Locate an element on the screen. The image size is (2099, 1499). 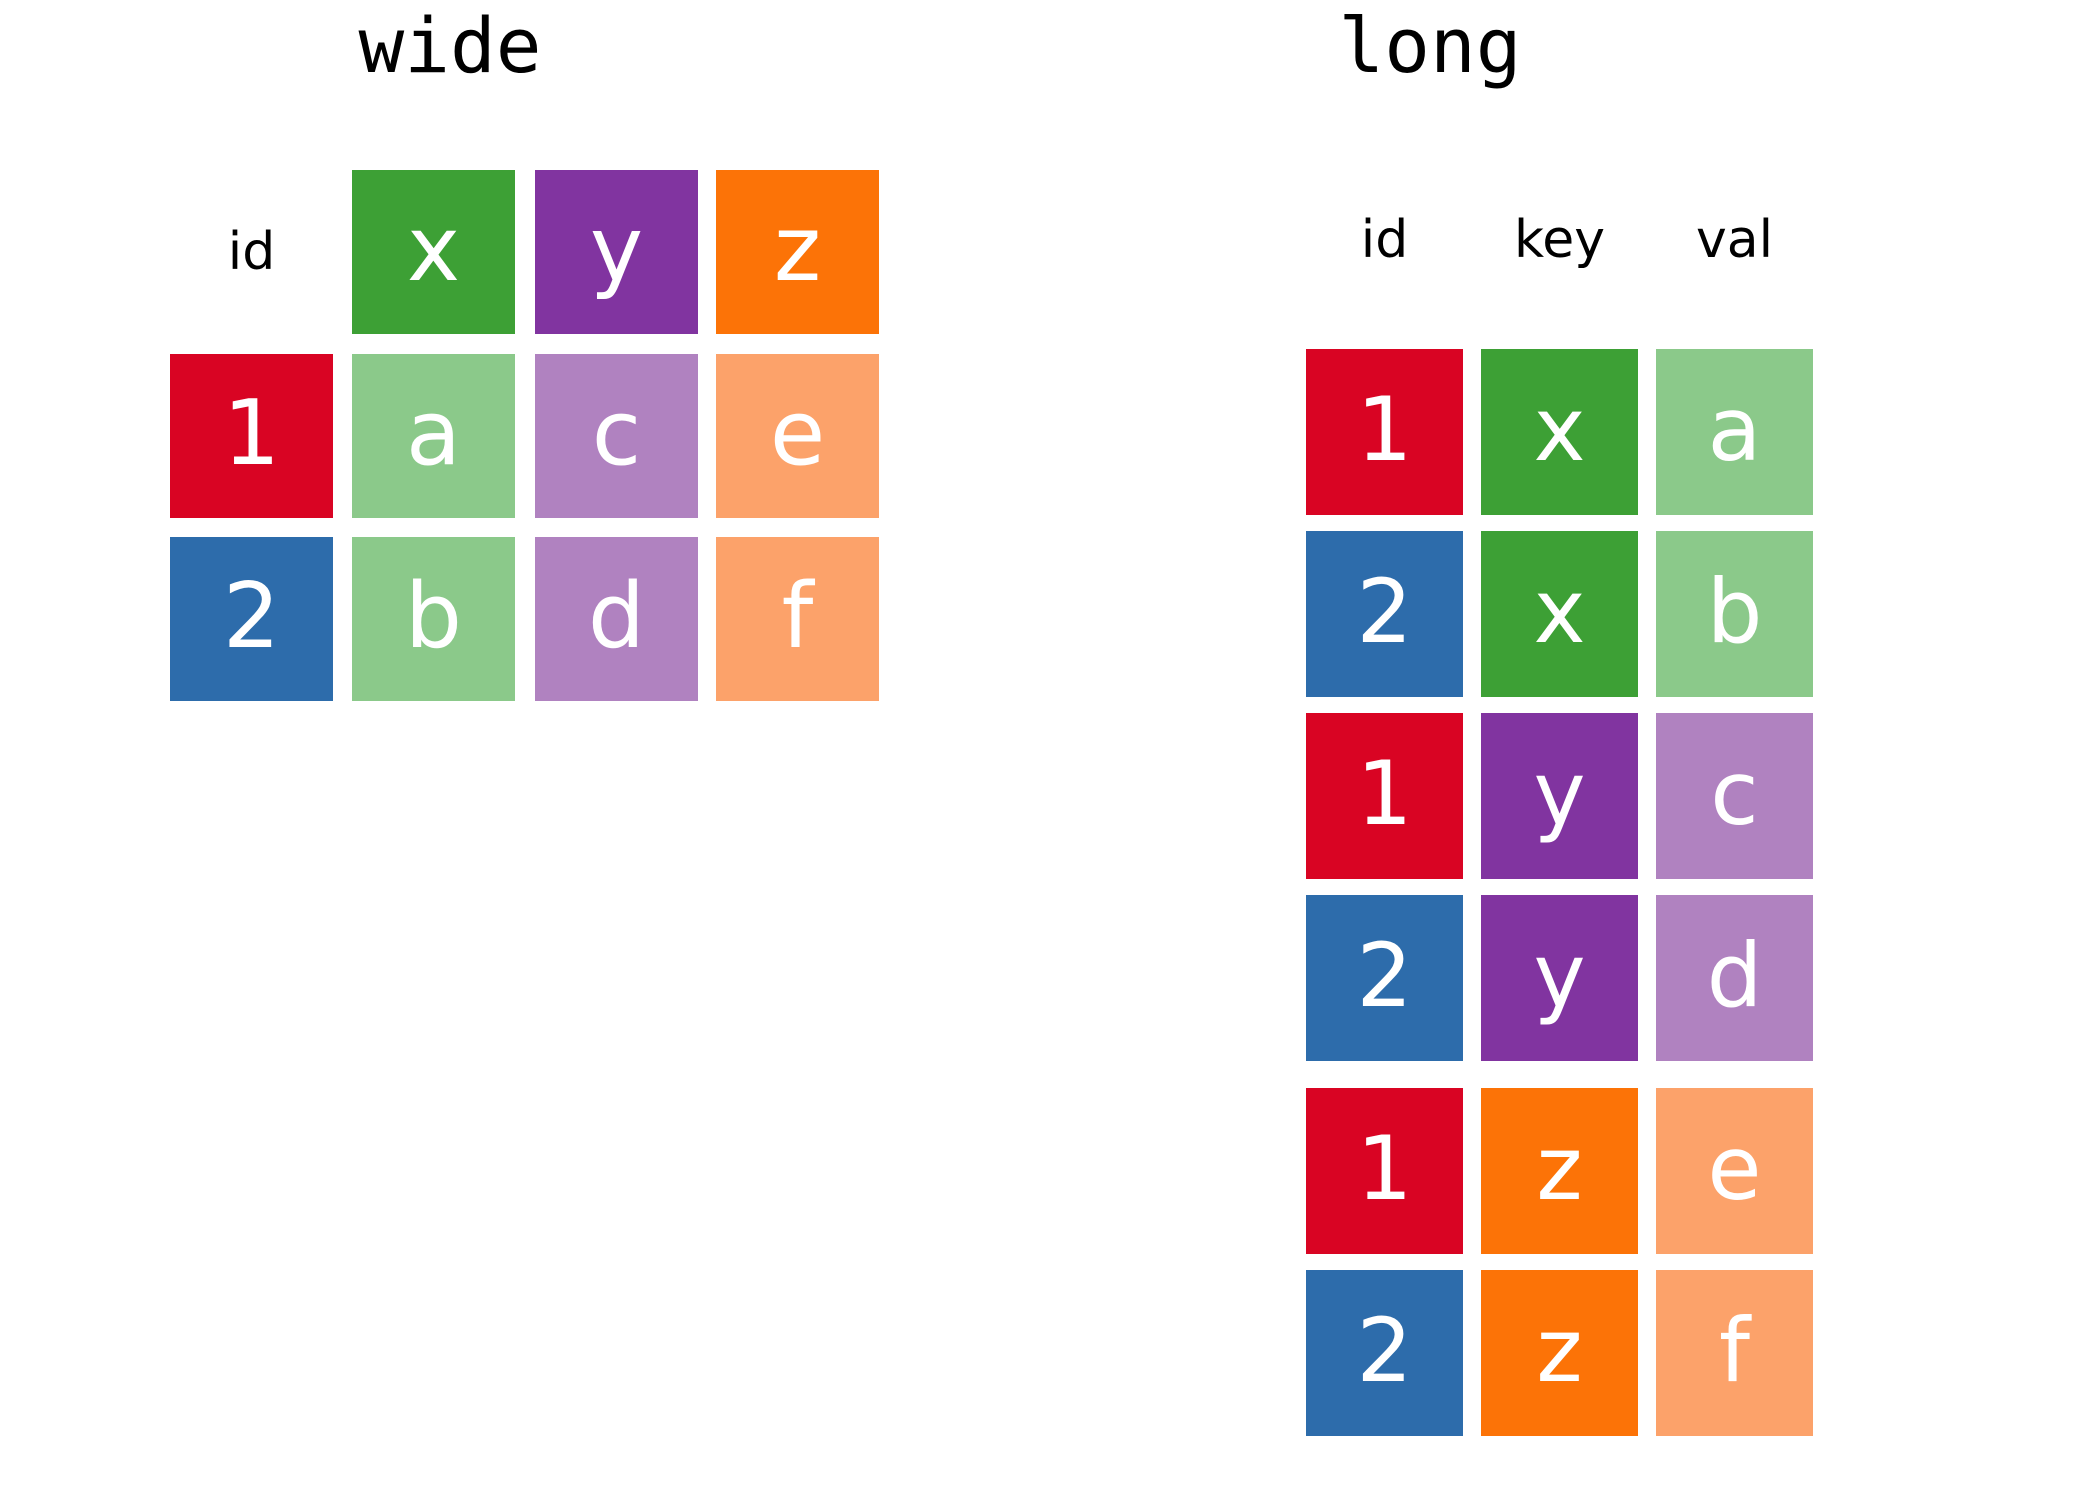
wide-header-x: x is located at coordinates (433, 252).